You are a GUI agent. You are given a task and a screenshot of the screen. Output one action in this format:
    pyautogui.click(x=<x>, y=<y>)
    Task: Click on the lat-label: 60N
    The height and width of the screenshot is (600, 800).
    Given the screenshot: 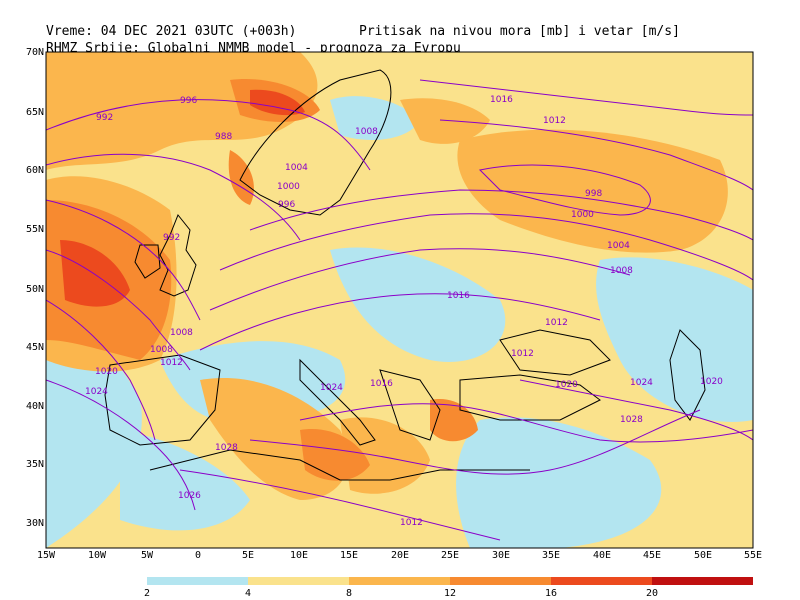 What is the action you would take?
    pyautogui.click(x=34, y=170)
    